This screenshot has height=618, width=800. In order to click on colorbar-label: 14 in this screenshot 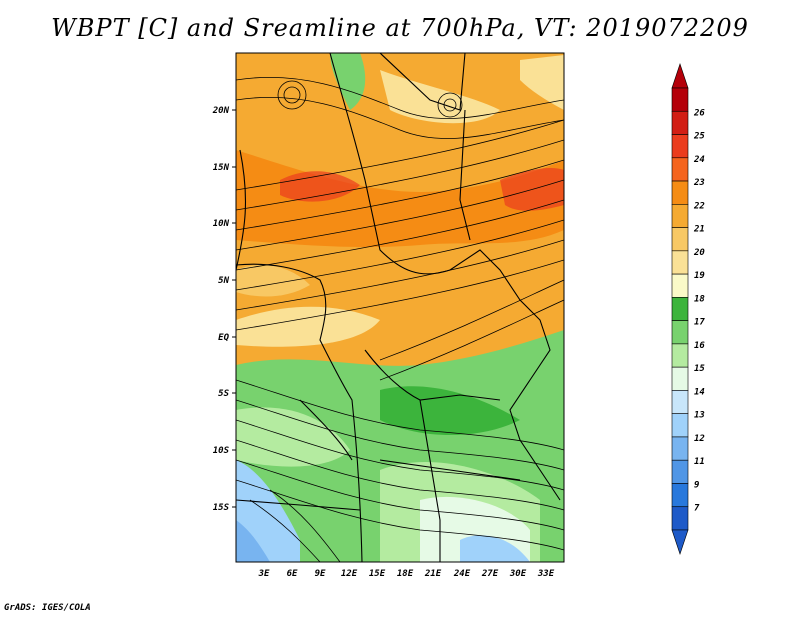, I will do `click(699, 392)`.